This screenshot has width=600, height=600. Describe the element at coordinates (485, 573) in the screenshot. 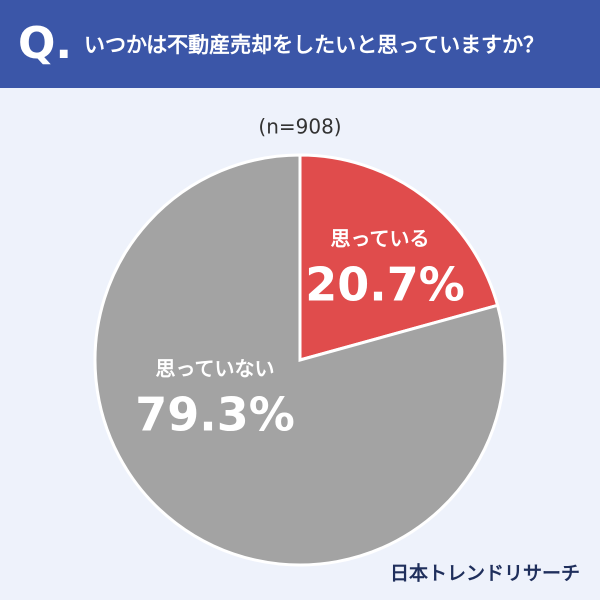

I see `source: 日本トレンドリサーチ` at that location.